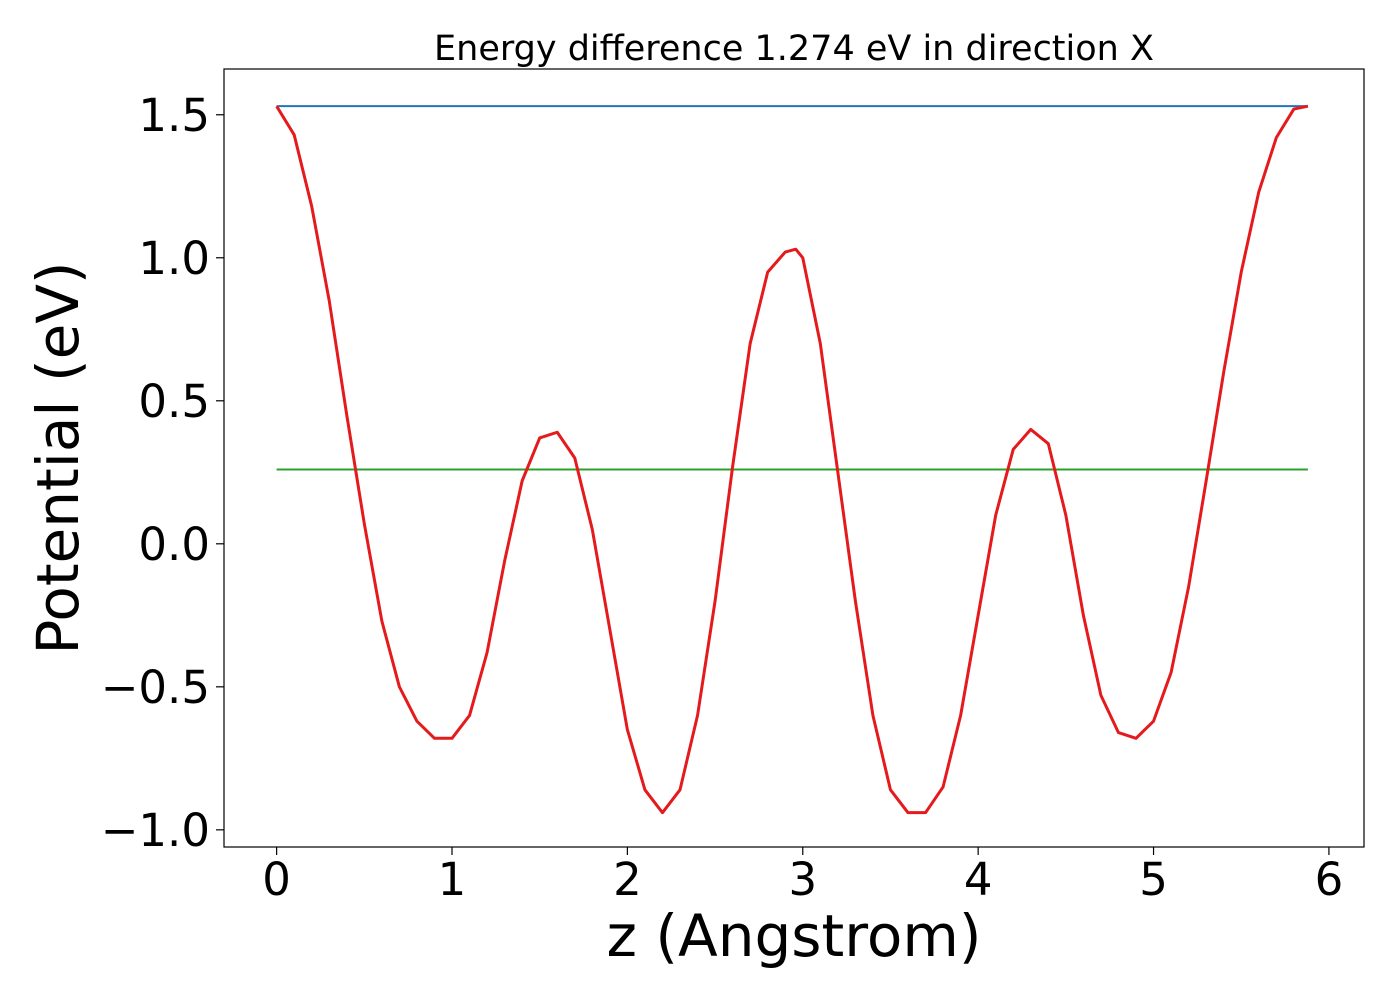 The height and width of the screenshot is (1000, 1400). Describe the element at coordinates (802, 879) in the screenshot. I see `x-tick-label: 3` at that location.